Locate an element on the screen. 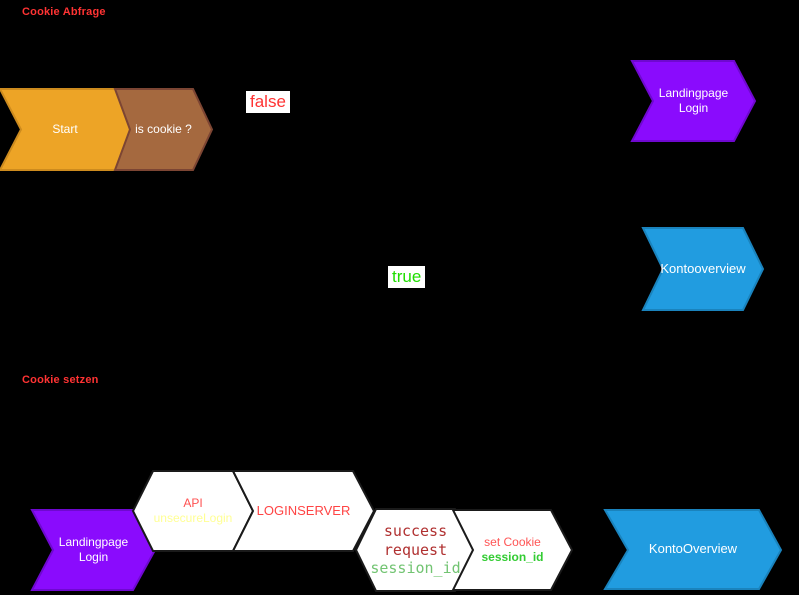  start-shape is located at coordinates (66, 129).